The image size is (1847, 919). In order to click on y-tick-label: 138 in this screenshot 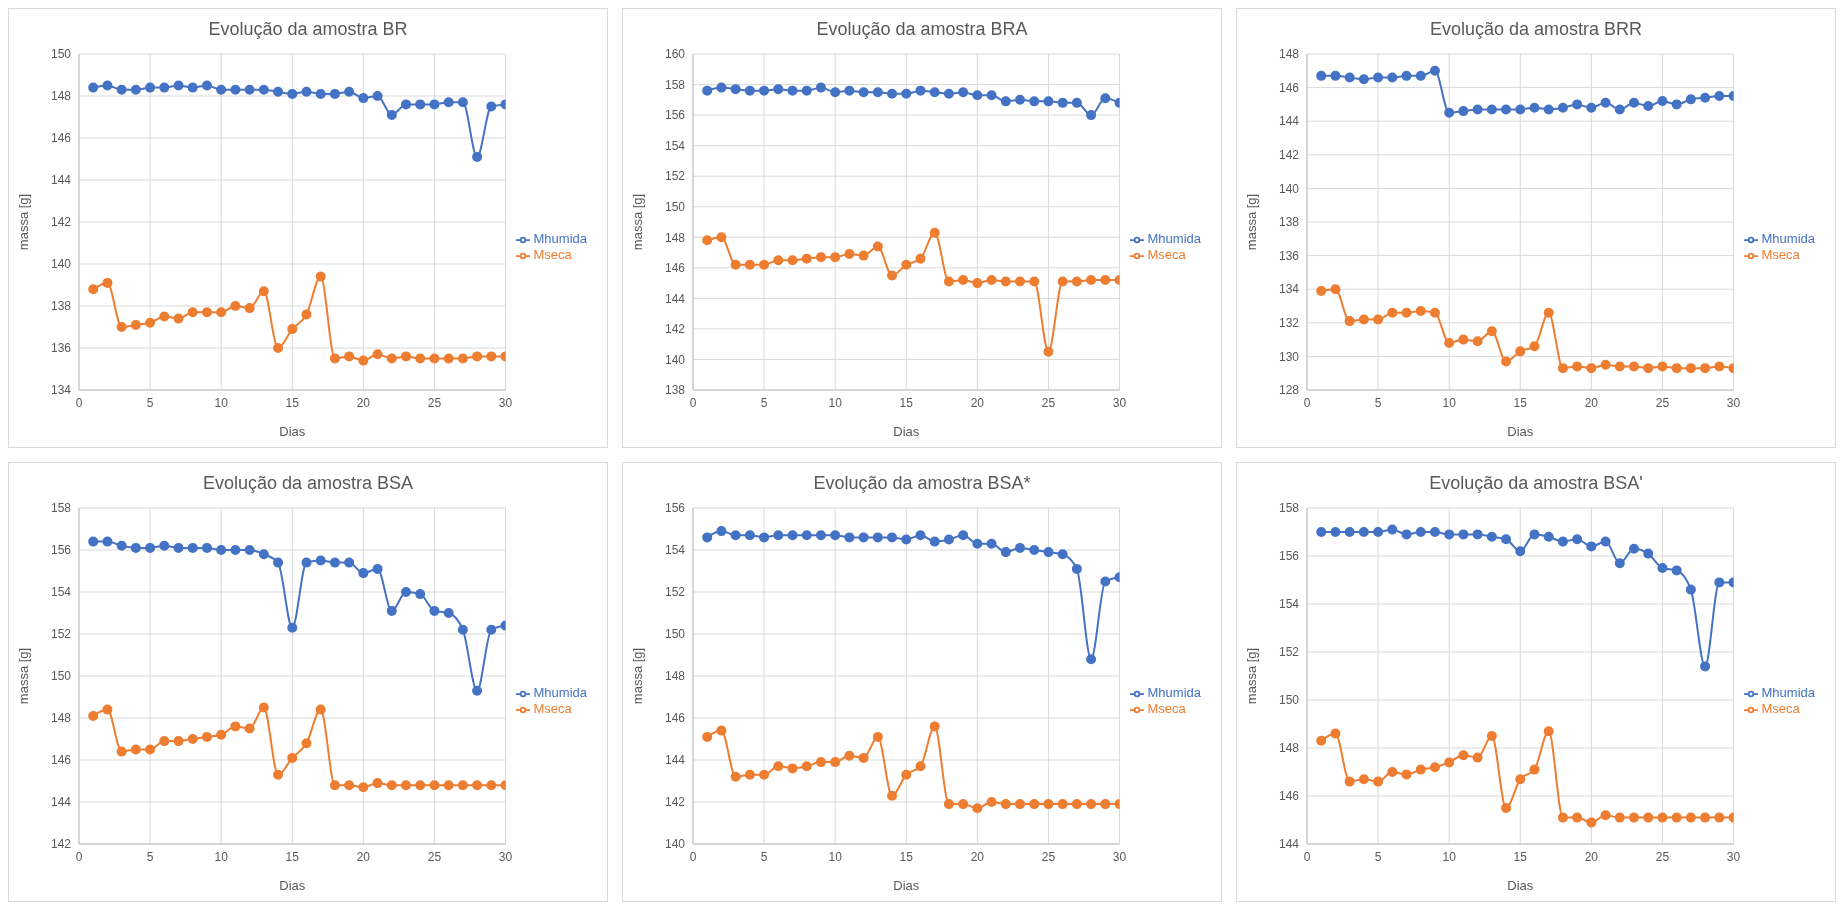, I will do `click(61, 306)`.